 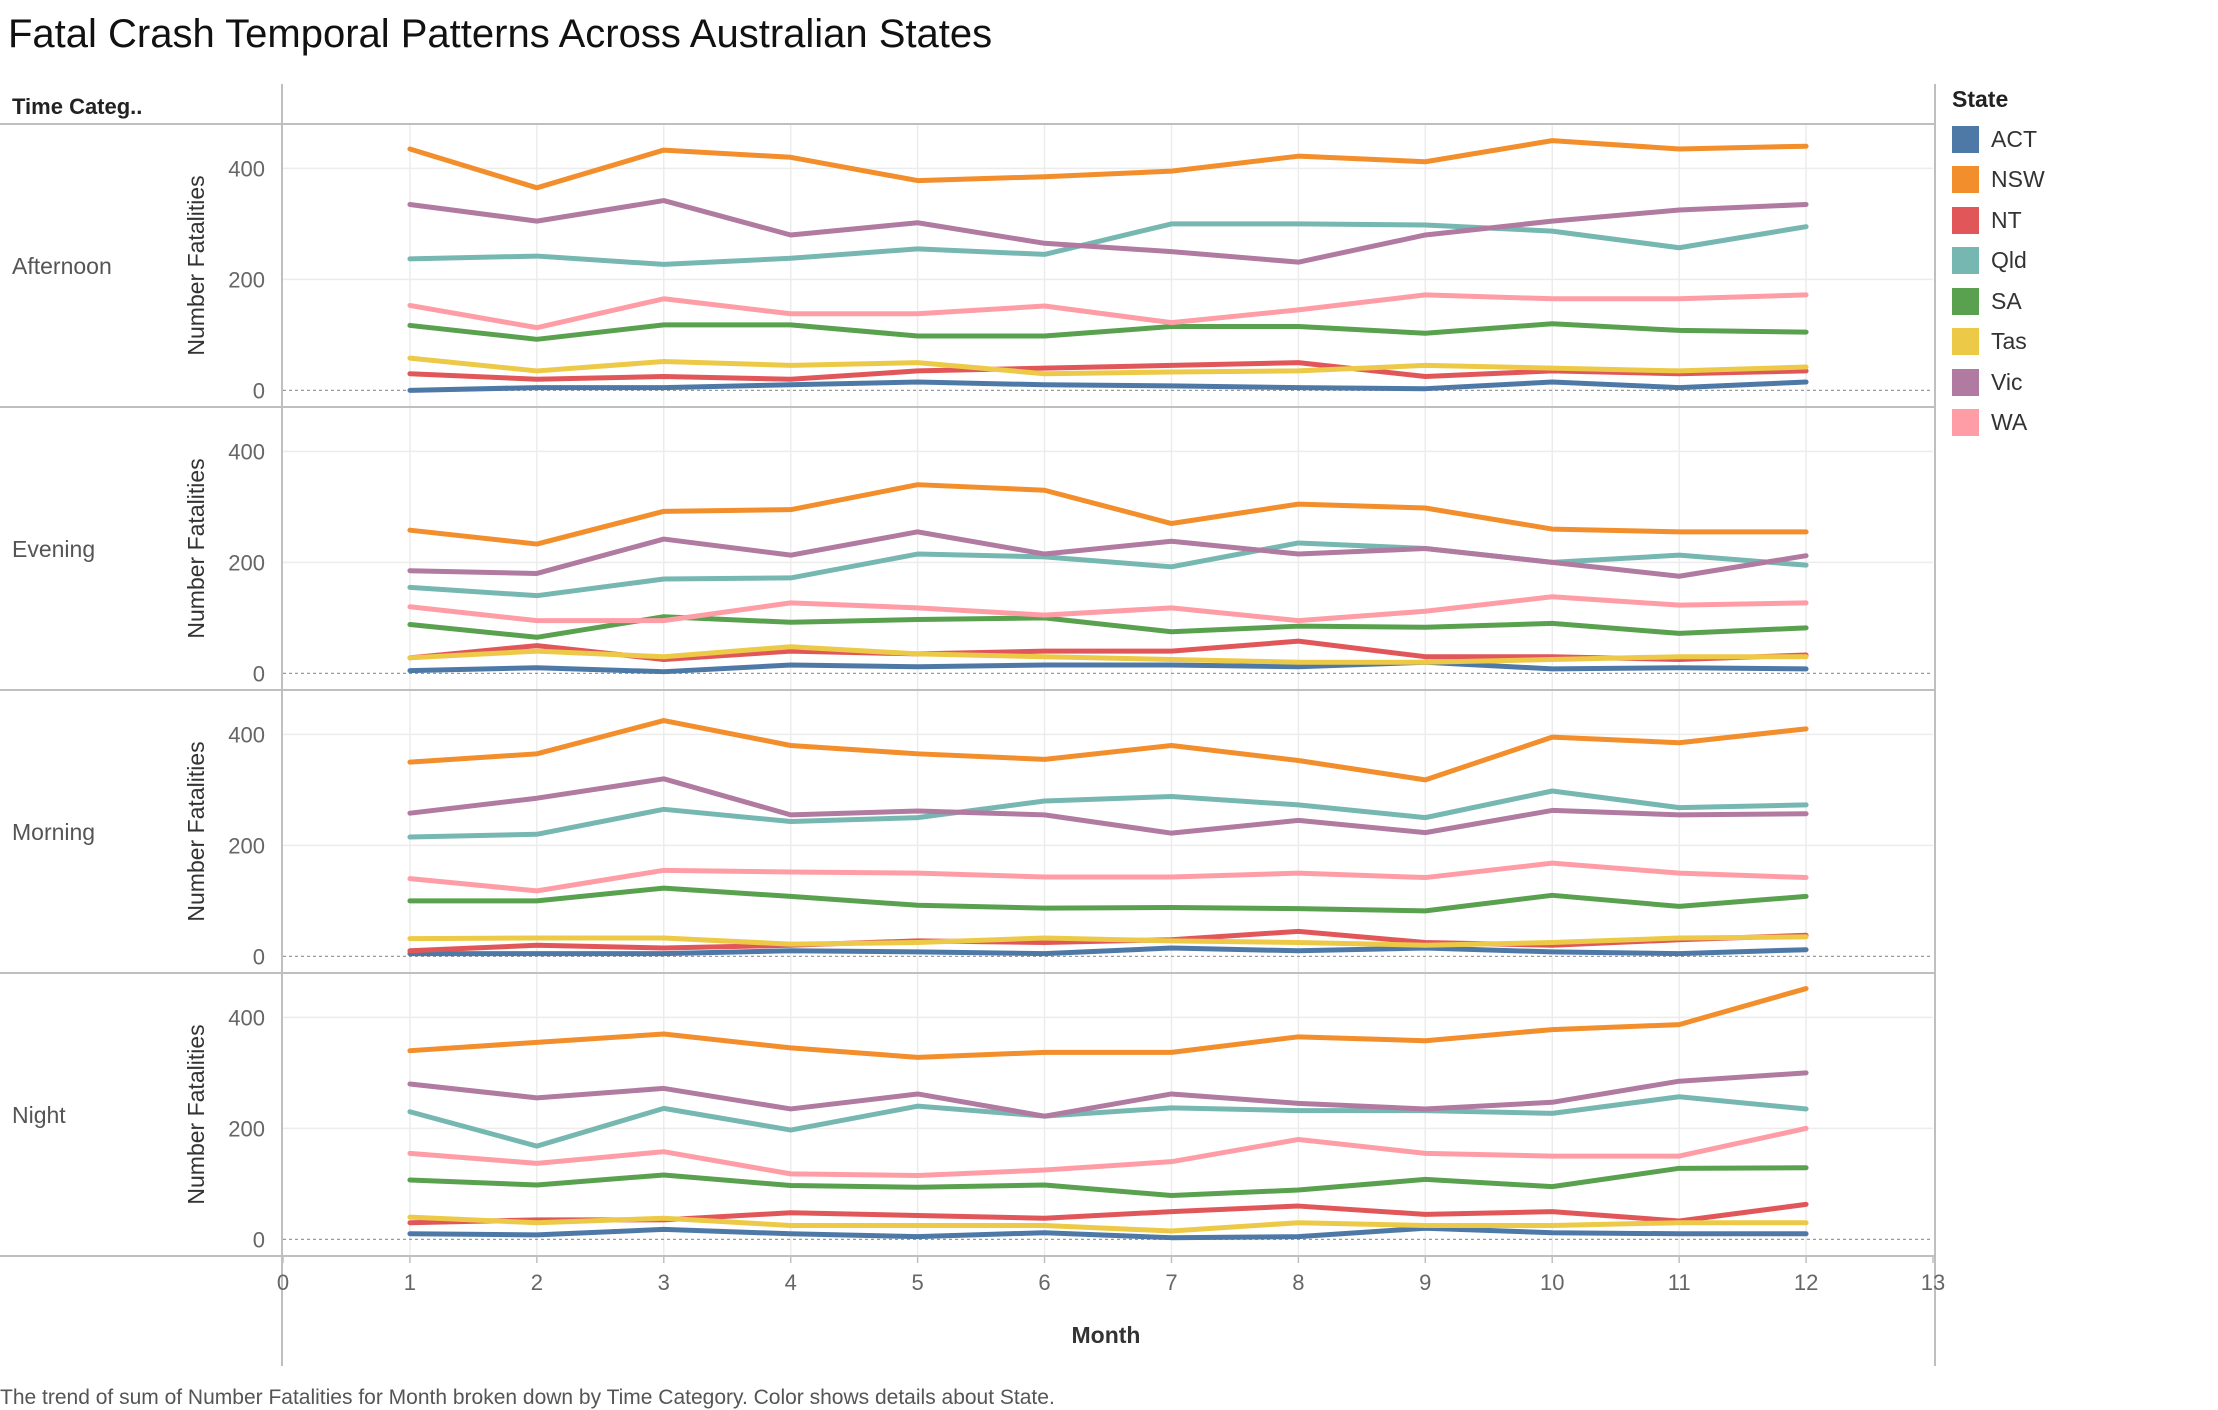 What do you see at coordinates (2018, 179) in the screenshot?
I see `legend-label: NSW` at bounding box center [2018, 179].